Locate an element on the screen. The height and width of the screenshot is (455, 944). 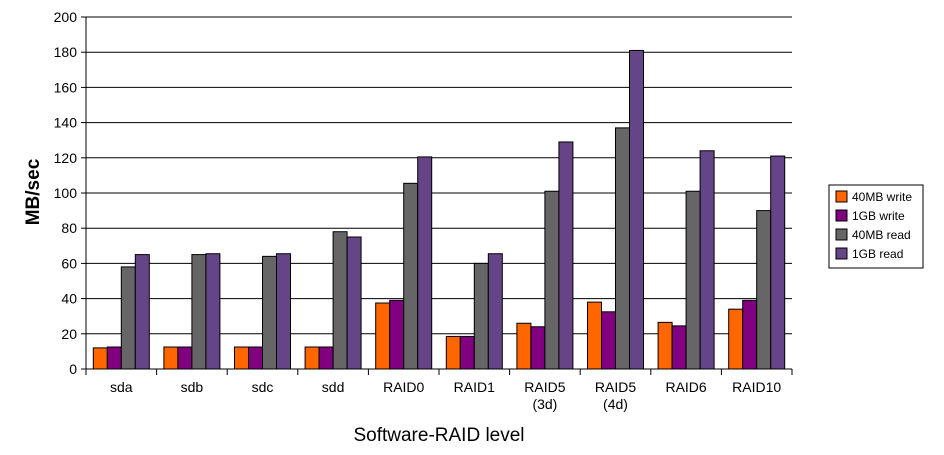
y-tick-labels: 0 20 40 60 80 100 120 140 160 180 200 is located at coordinates (66, 193).